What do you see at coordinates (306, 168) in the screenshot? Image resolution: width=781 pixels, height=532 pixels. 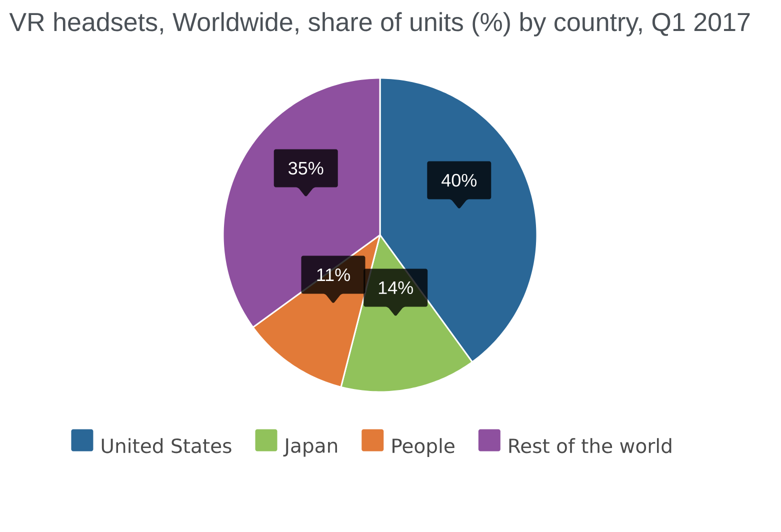 I see `data-label: 35%` at bounding box center [306, 168].